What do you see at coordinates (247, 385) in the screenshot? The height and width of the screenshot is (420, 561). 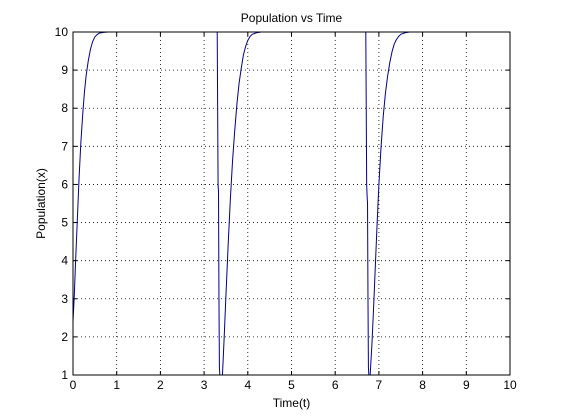 I see `x-tick-label: 4` at bounding box center [247, 385].